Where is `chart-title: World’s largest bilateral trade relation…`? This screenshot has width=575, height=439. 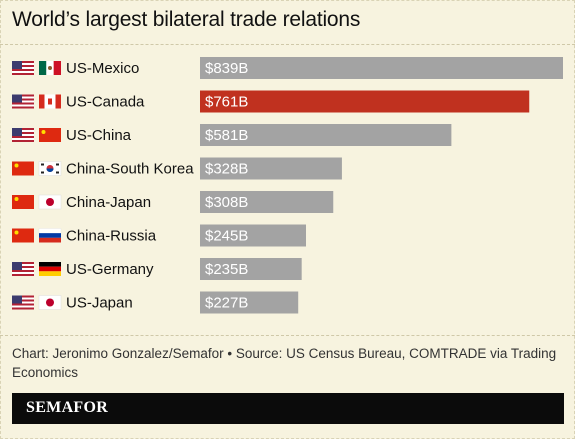
chart-title: World’s largest bilateral trade relation… is located at coordinates (186, 19).